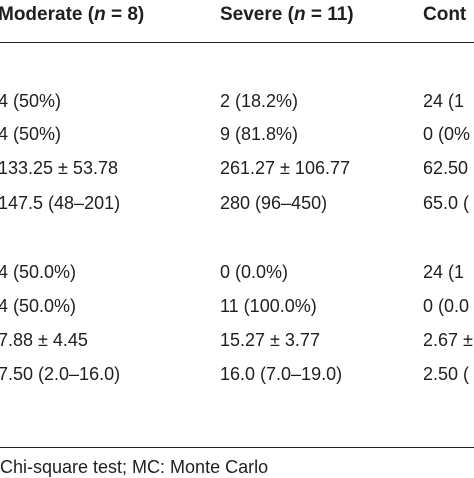 Image resolution: width=474 pixels, height=478 pixels. Describe the element at coordinates (447, 134) in the screenshot. I see `row-2-control: 0 (0%` at that location.